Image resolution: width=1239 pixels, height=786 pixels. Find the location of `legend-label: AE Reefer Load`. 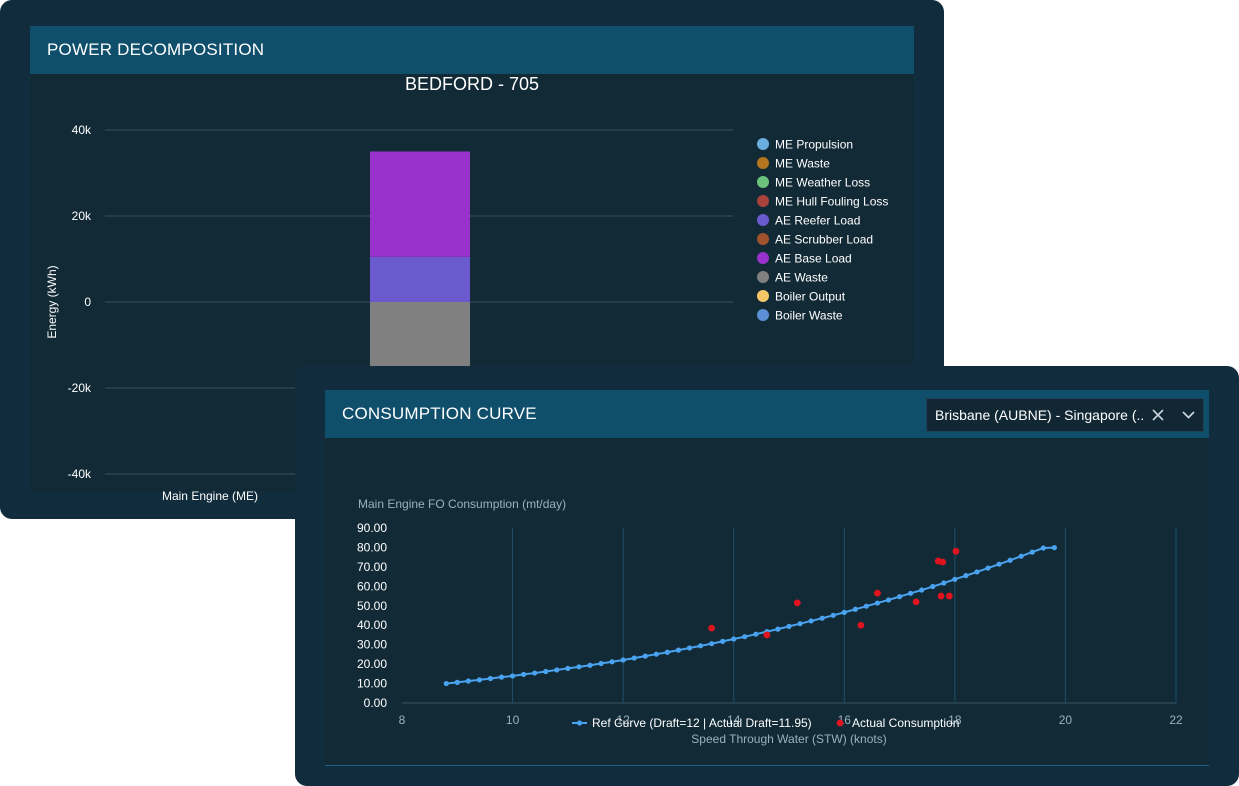

legend-label: AE Reefer Load is located at coordinates (817, 221).